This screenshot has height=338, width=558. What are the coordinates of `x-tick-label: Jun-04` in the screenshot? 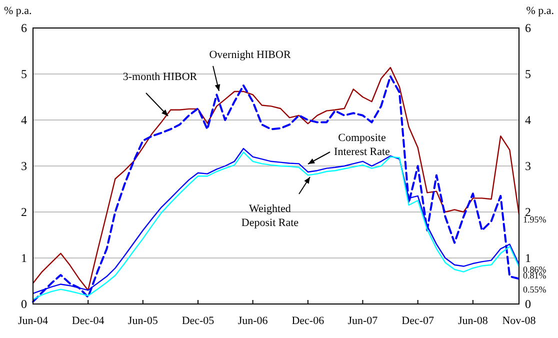 It's located at (33, 321).